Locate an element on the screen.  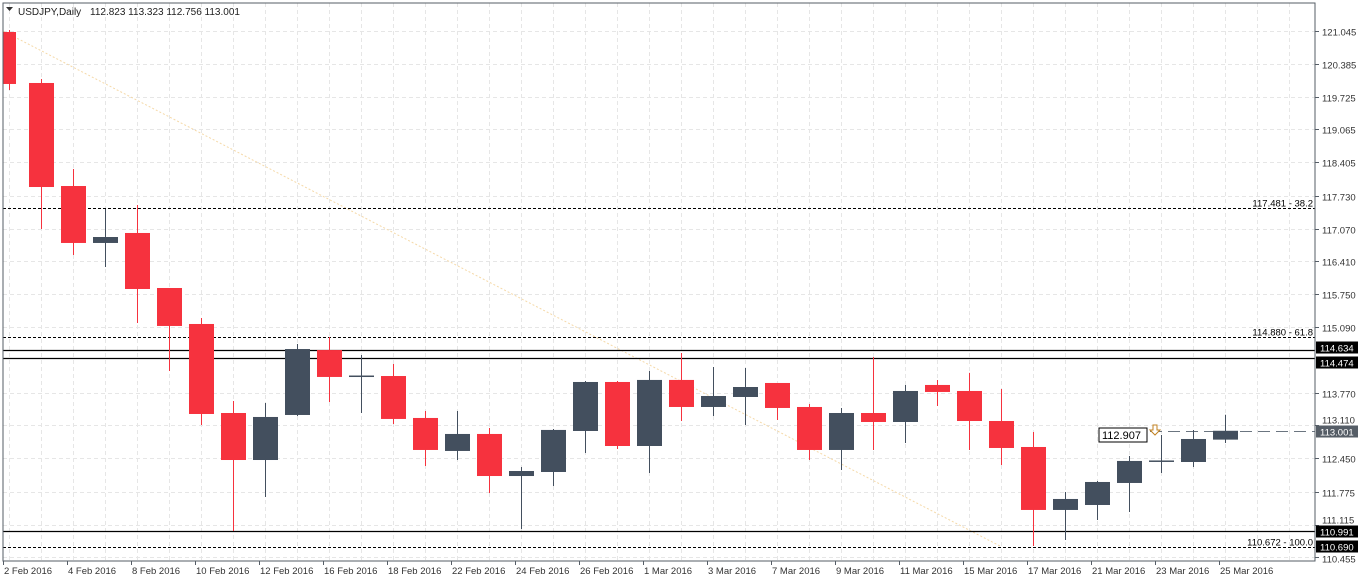
fib-level-label: 114.880 - 61.8 is located at coordinates (1282, 333).